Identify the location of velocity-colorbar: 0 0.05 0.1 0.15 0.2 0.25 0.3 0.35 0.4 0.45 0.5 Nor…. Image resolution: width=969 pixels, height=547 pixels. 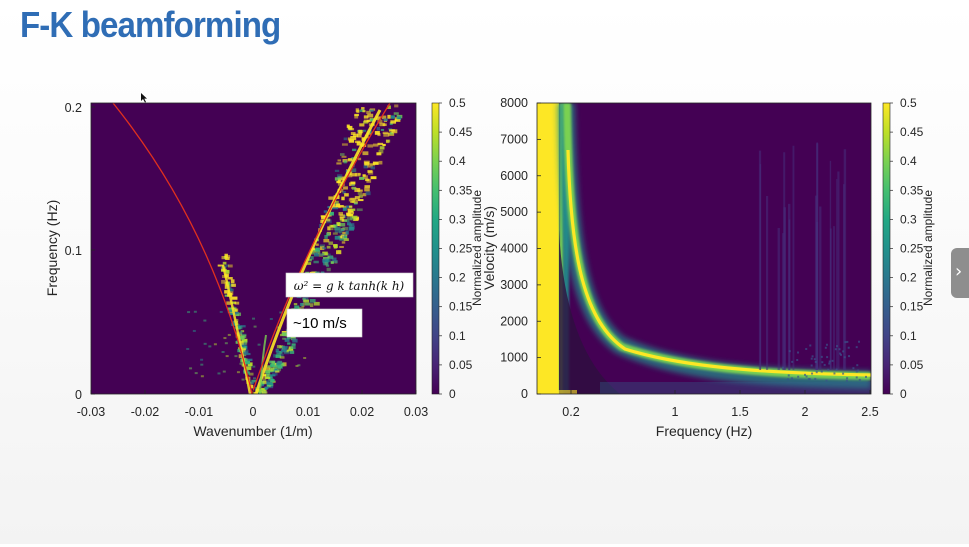
(908, 248).